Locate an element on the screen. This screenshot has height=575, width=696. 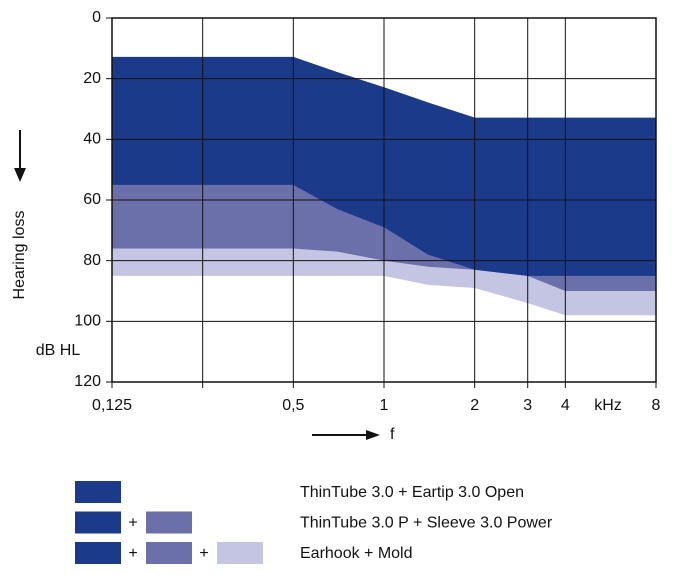
y-tick-label: 120 is located at coordinates (87, 381).